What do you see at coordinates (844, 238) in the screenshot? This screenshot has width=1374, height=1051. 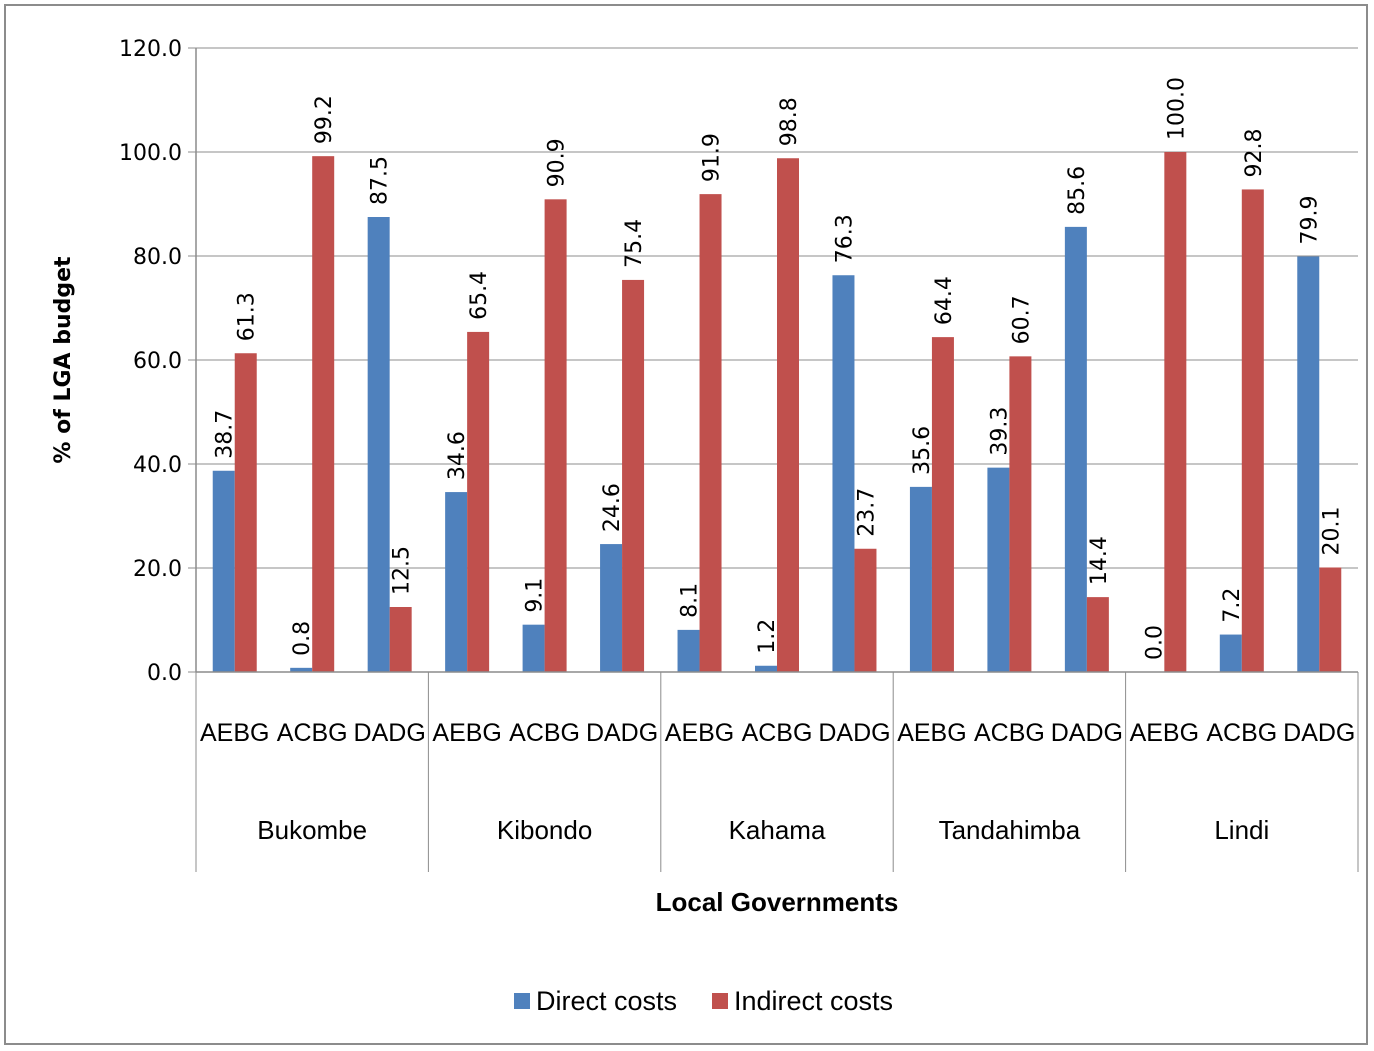 I see `data-label: 76.3` at bounding box center [844, 238].